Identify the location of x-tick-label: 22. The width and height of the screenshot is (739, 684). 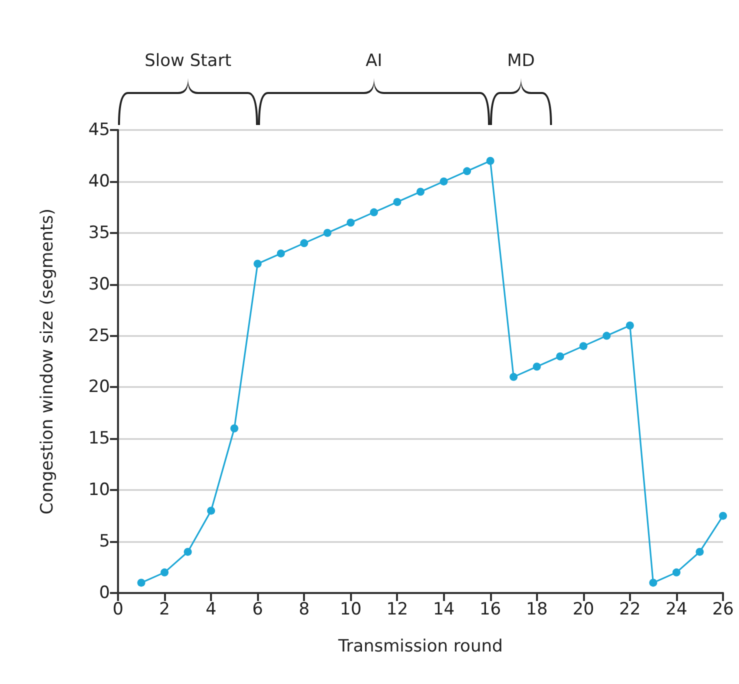
(630, 610).